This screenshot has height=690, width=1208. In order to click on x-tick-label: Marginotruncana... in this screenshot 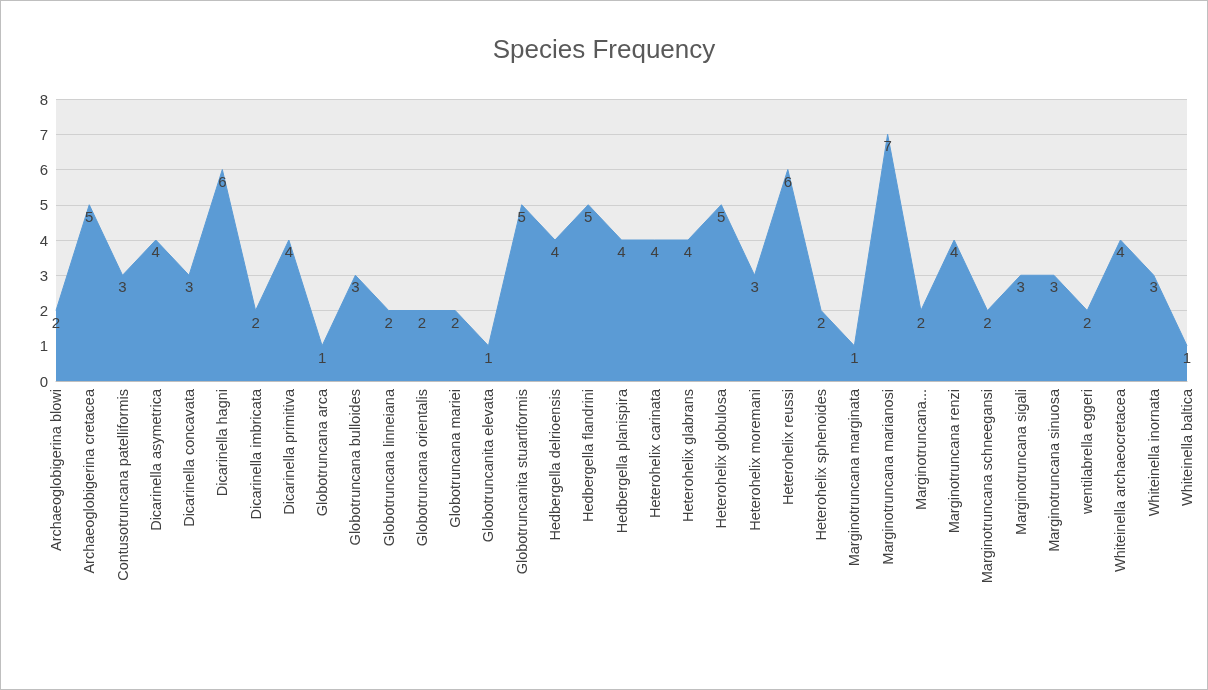, I will do `click(920, 449)`.